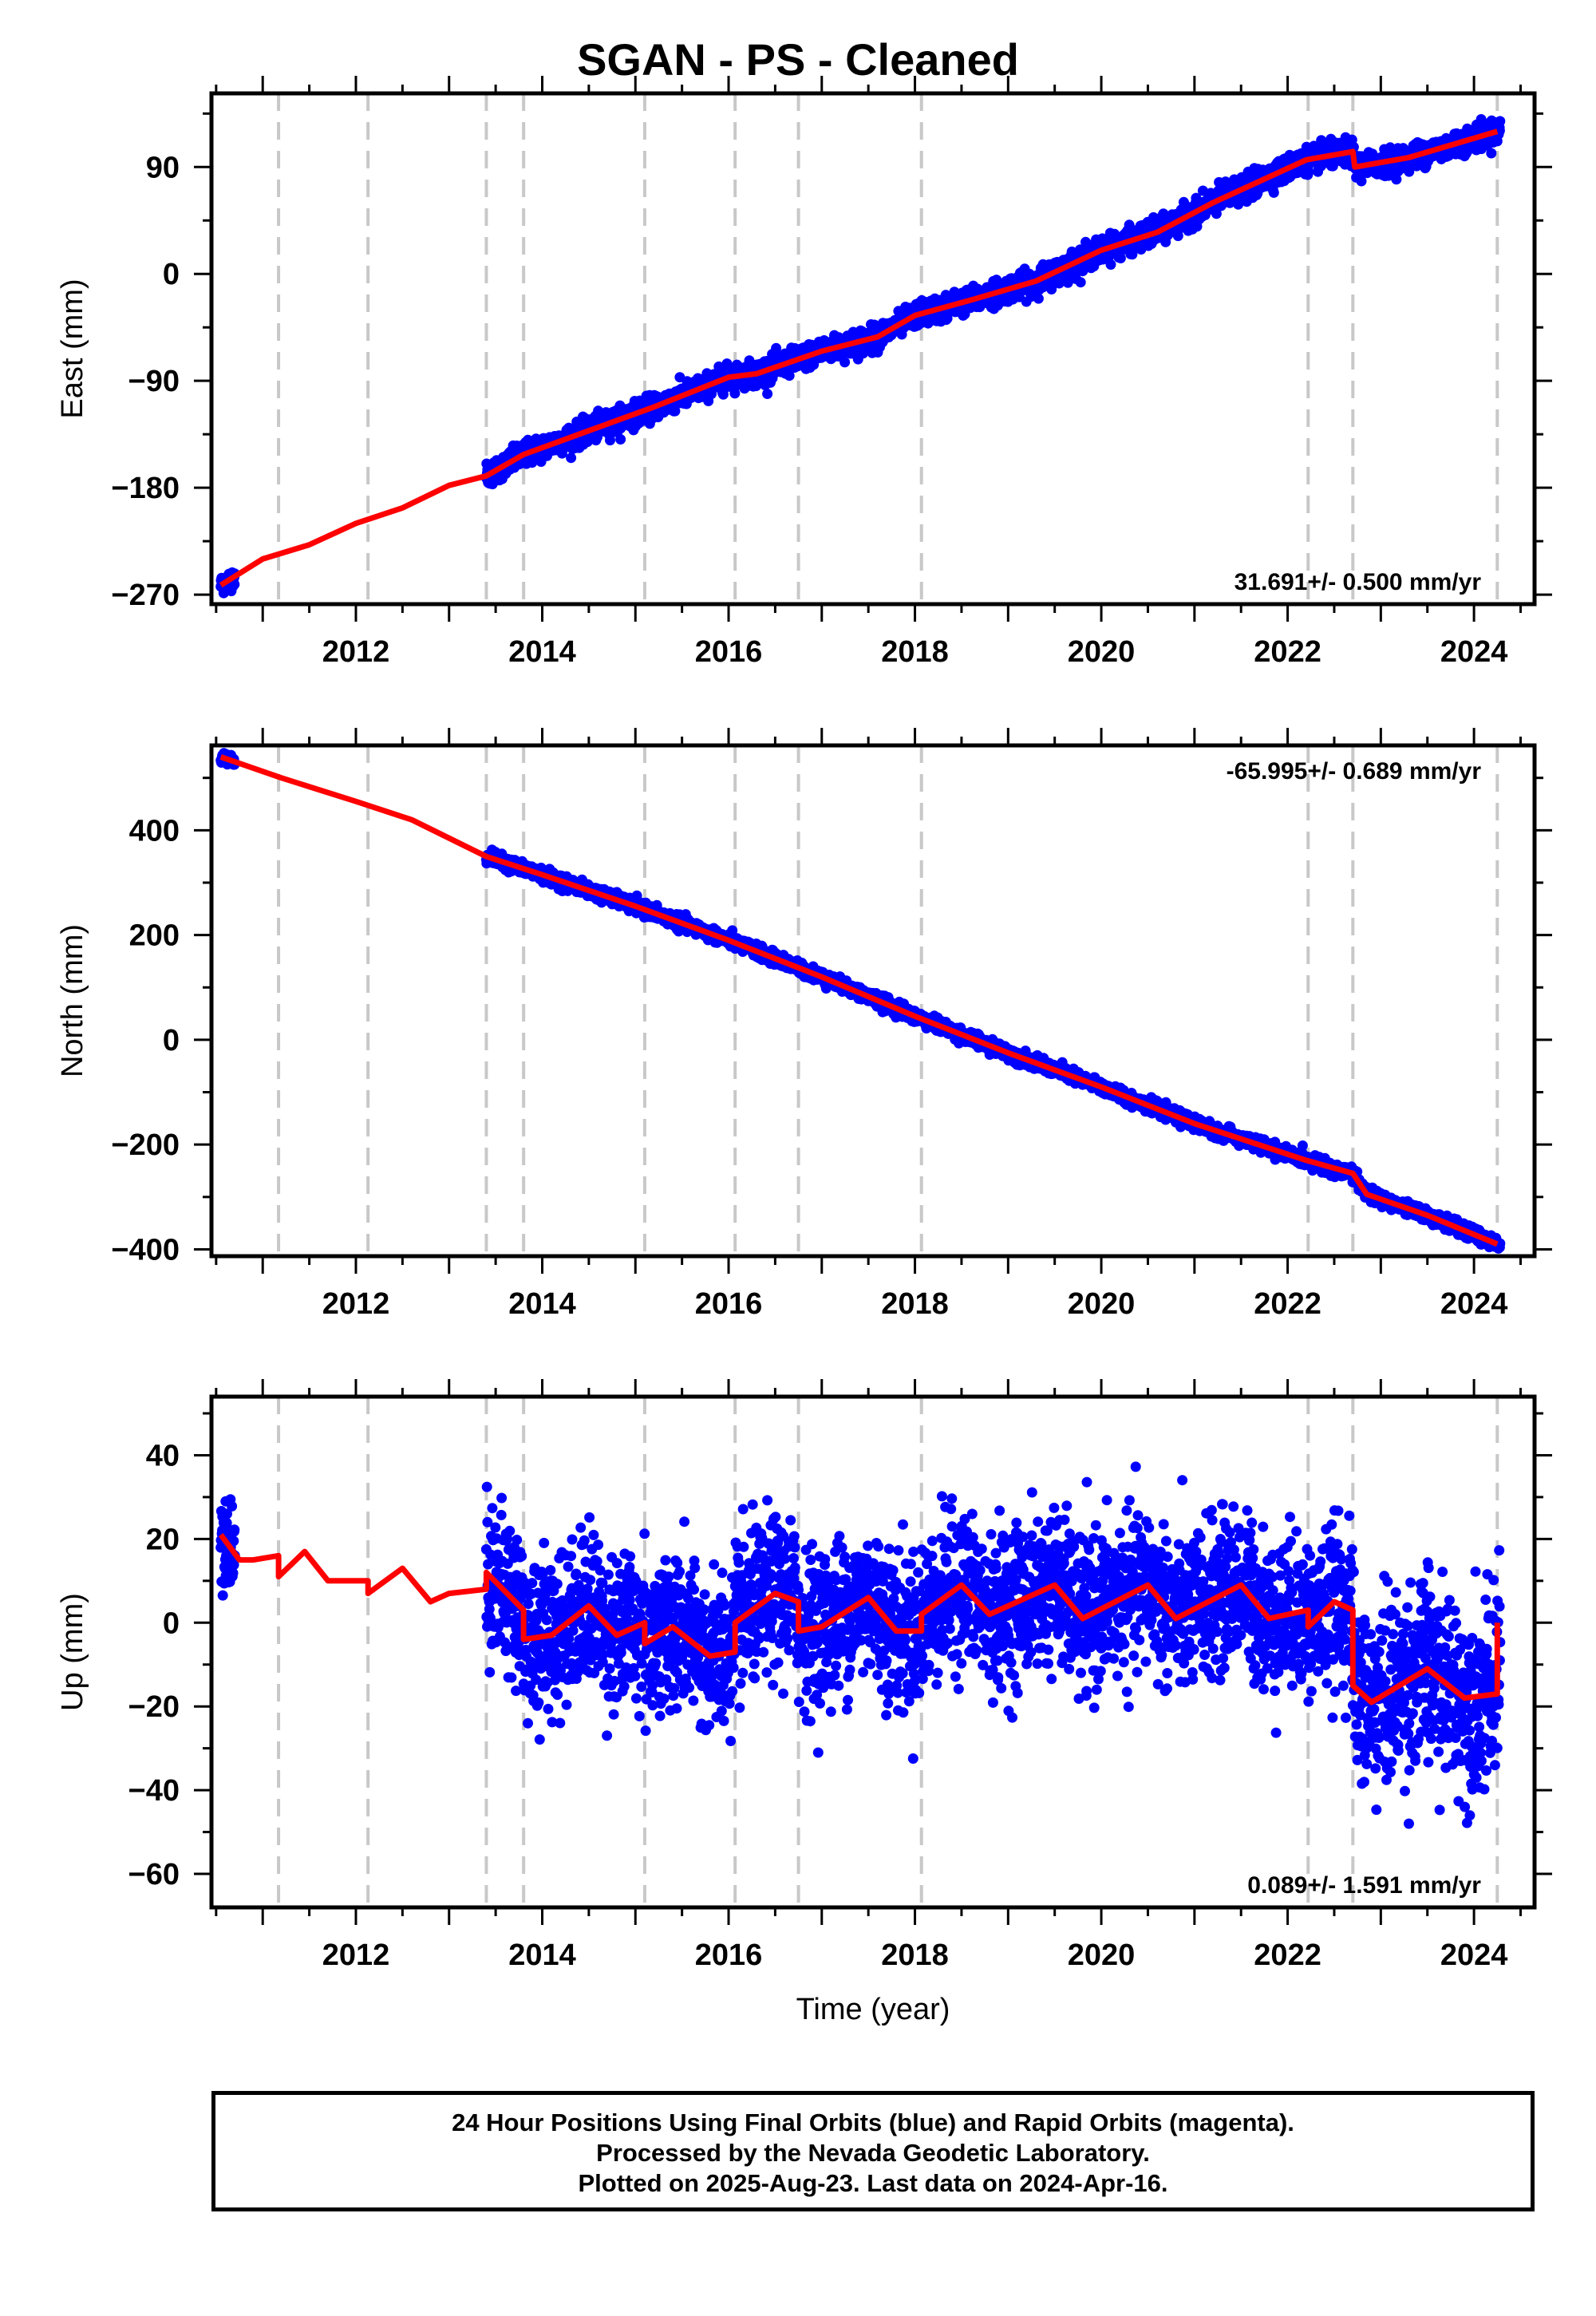 The height and width of the screenshot is (2316, 1596). What do you see at coordinates (145, 488) in the screenshot?
I see `y-tick-label: −180` at bounding box center [145, 488].